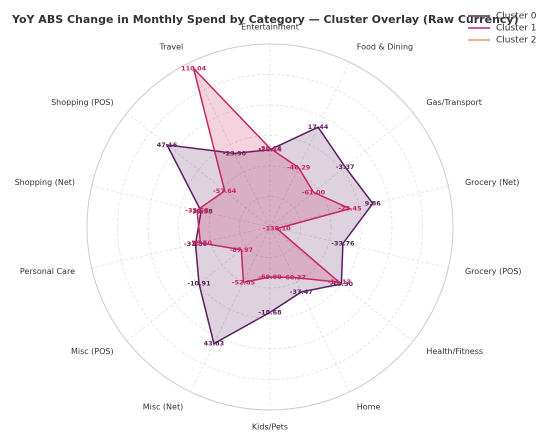 The width and height of the screenshot is (553, 437). What do you see at coordinates (167, 145) in the screenshot?
I see `value-label: 47.16` at bounding box center [167, 145].